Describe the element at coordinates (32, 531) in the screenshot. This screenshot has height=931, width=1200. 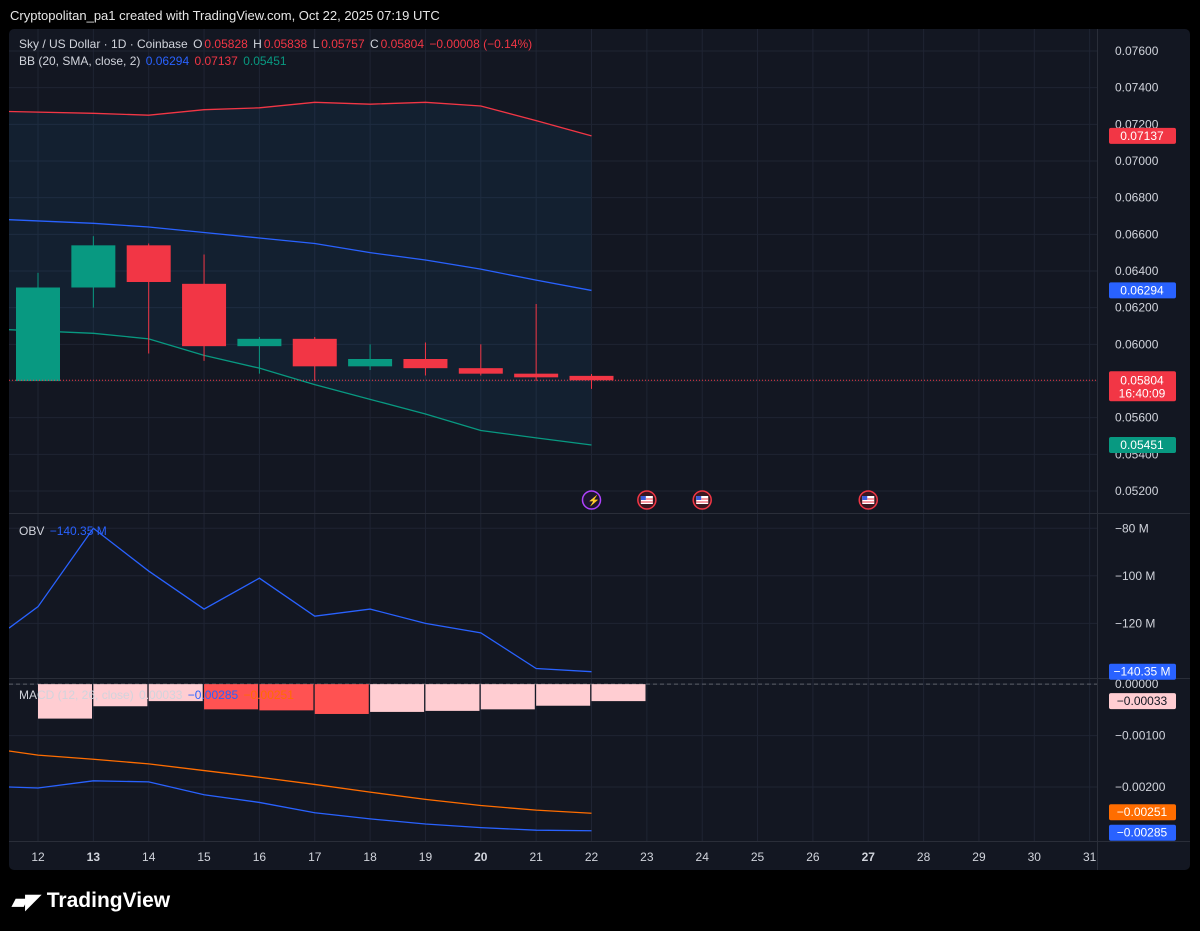
I see `obv-label: OBV` at that location.